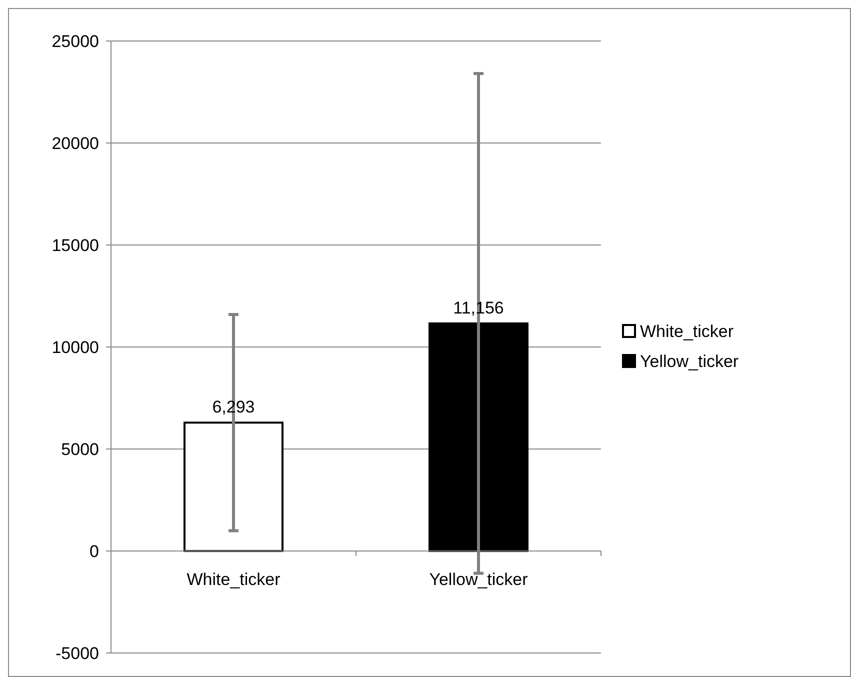  I want to click on y-tick-label: 25000, so click(75, 41).